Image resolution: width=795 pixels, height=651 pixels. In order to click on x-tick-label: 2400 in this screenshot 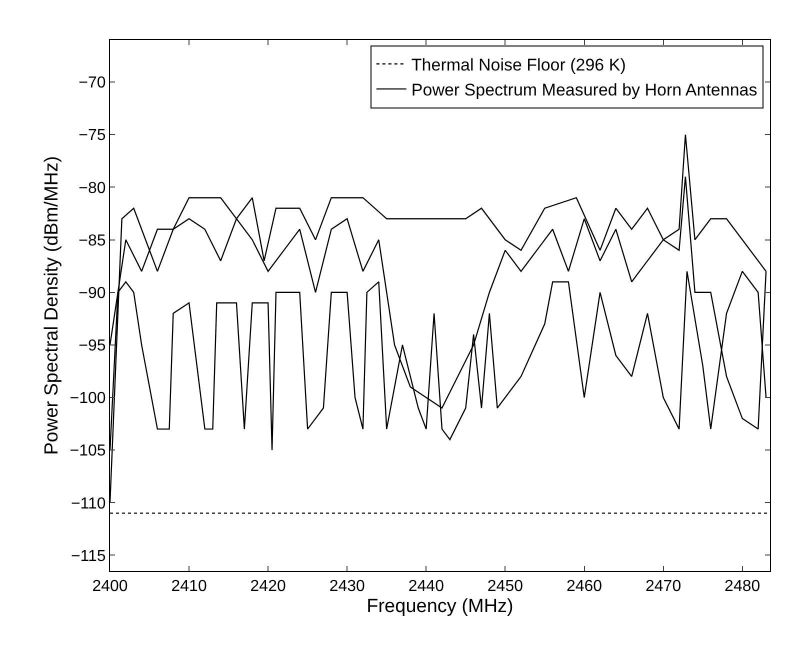, I will do `click(110, 587)`.